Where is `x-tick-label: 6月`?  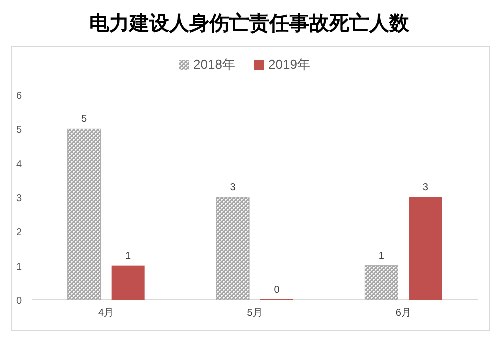
x-tick-label: 6月 is located at coordinates (404, 313).